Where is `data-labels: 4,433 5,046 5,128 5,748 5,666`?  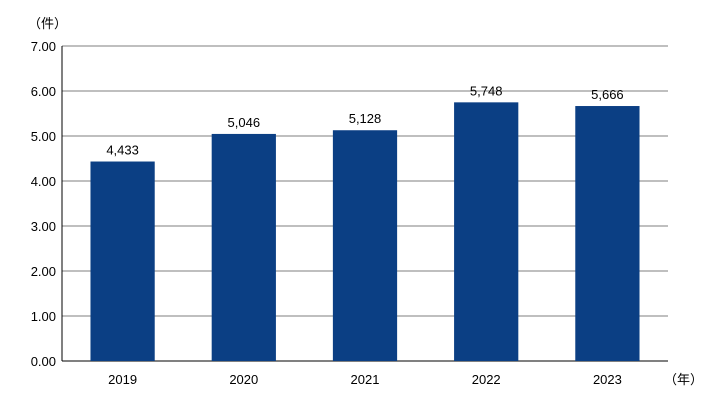 data-labels: 4,433 5,046 5,128 5,748 5,666 is located at coordinates (364, 120).